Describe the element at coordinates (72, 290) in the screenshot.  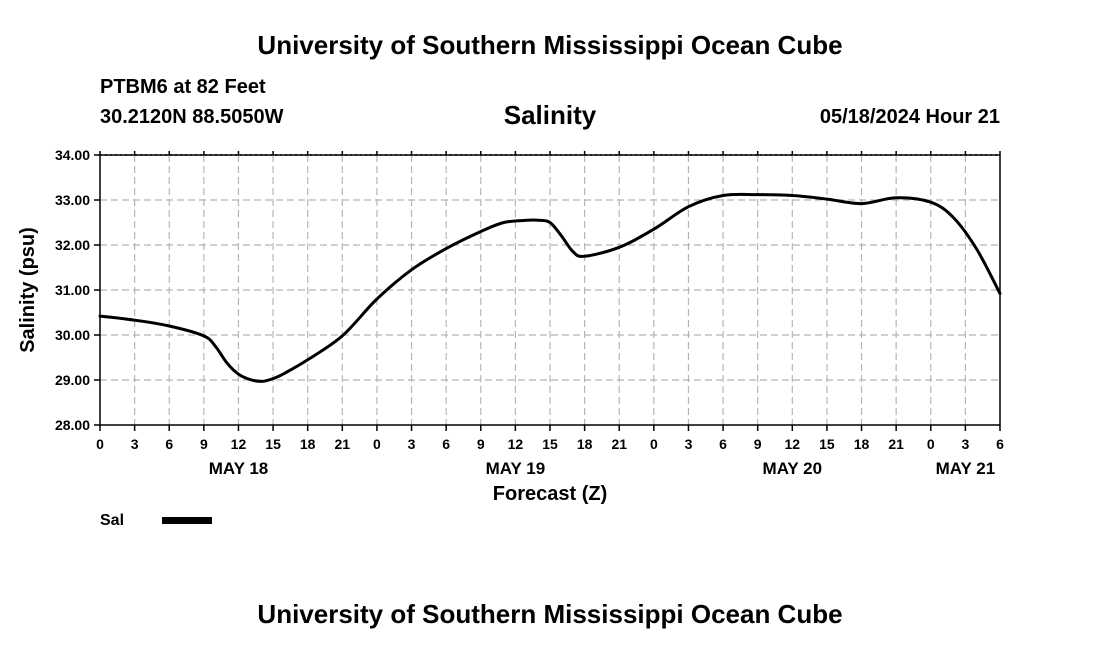
I see `y-tick-label: 31.00` at that location.